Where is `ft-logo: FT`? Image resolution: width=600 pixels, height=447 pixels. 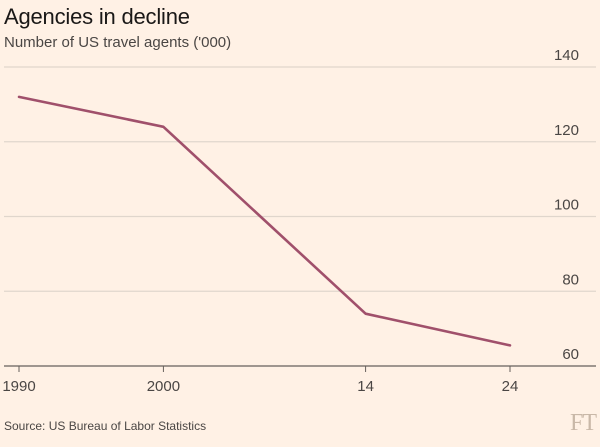
ft-logo: FT is located at coordinates (583, 423).